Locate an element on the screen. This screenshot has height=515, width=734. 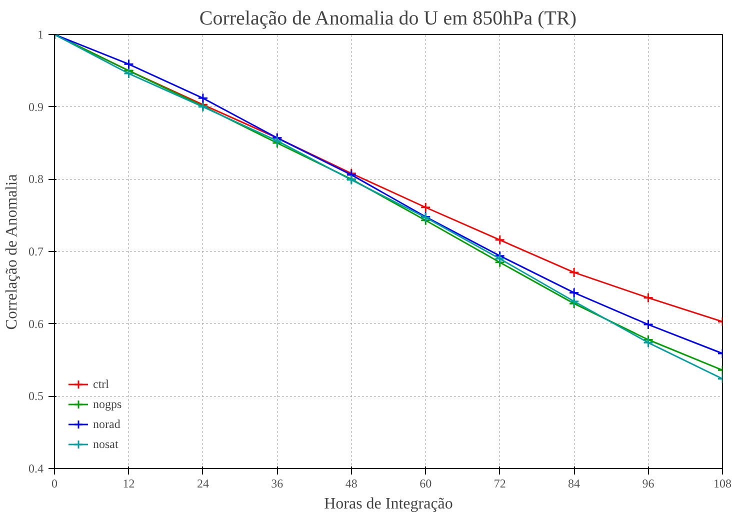
legend-label: nogps is located at coordinates (107, 404).